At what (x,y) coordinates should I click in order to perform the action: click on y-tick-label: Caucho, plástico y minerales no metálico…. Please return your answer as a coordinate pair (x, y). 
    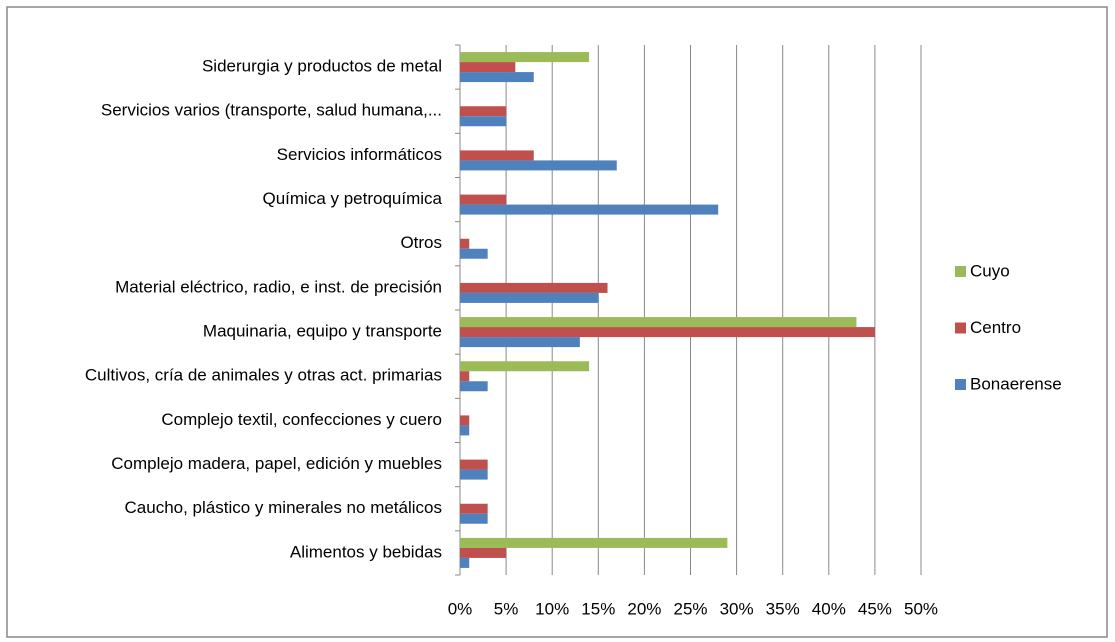
    Looking at the image, I should click on (283, 507).